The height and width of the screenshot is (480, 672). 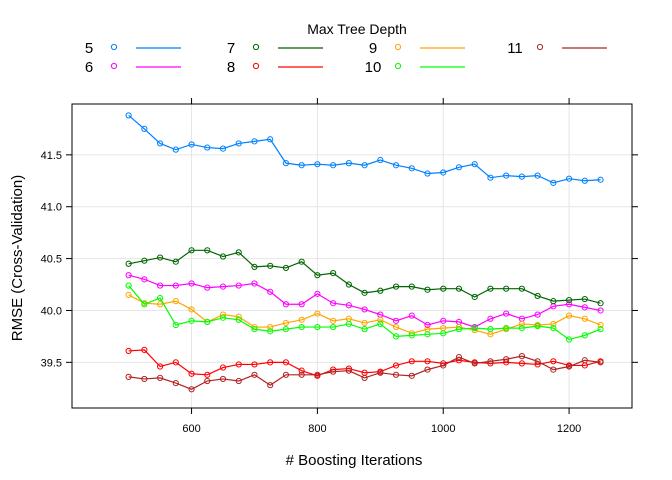 I want to click on x-tick-label: 1000, so click(x=443, y=429).